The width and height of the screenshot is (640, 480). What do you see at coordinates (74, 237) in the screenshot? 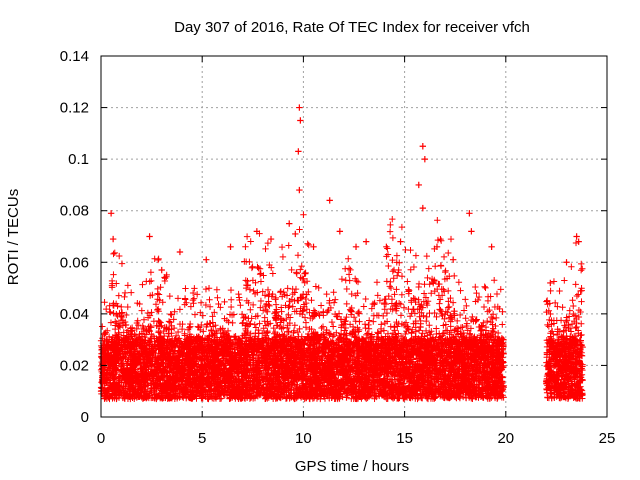
I see `y-tick-labels: 0 0.02 0.04 0.06 0.08 0.1 0.12 0.14` at bounding box center [74, 237].